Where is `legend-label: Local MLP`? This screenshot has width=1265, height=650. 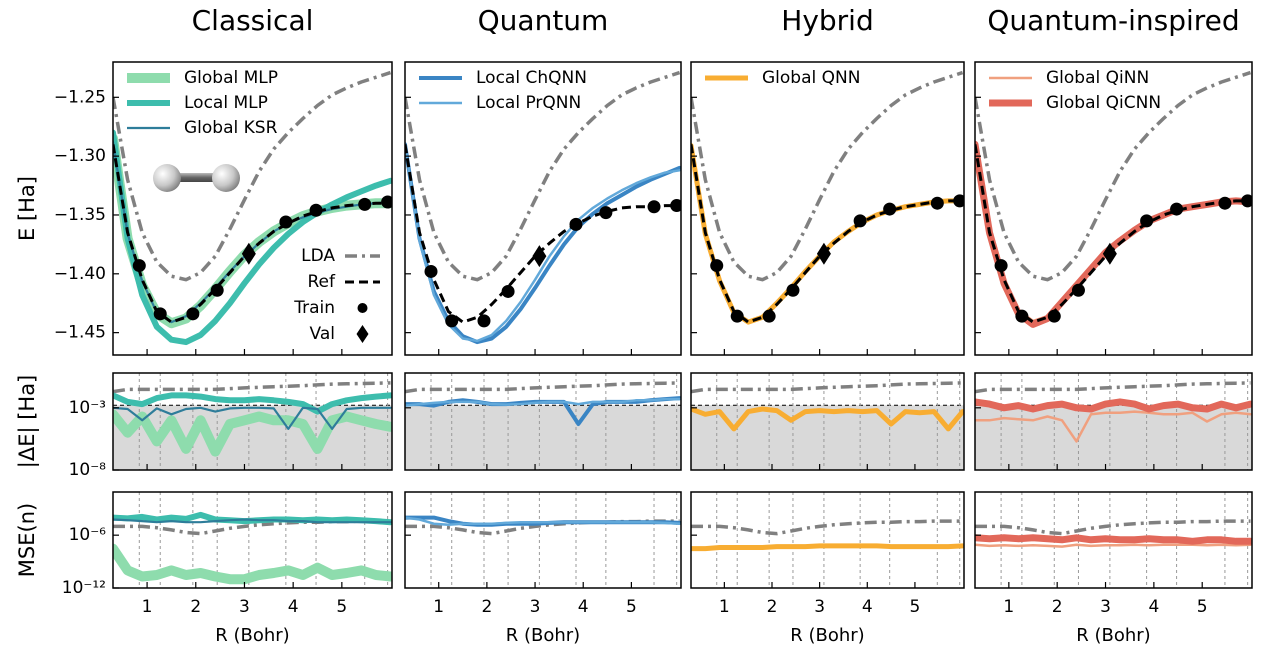 legend-label: Local MLP is located at coordinates (226, 103).